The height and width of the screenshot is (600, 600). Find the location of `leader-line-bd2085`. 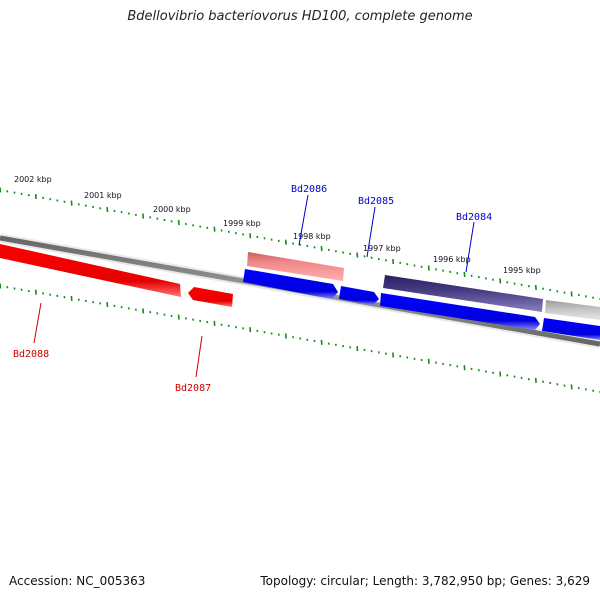

leader-line-bd2085 is located at coordinates (371, 232).